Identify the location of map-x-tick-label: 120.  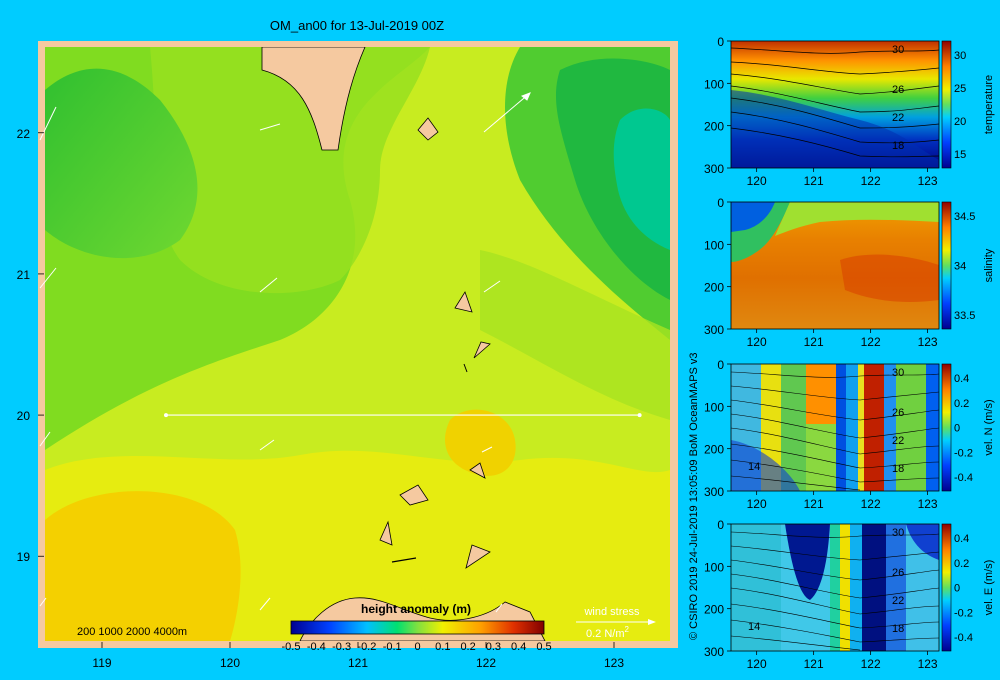
(230, 663).